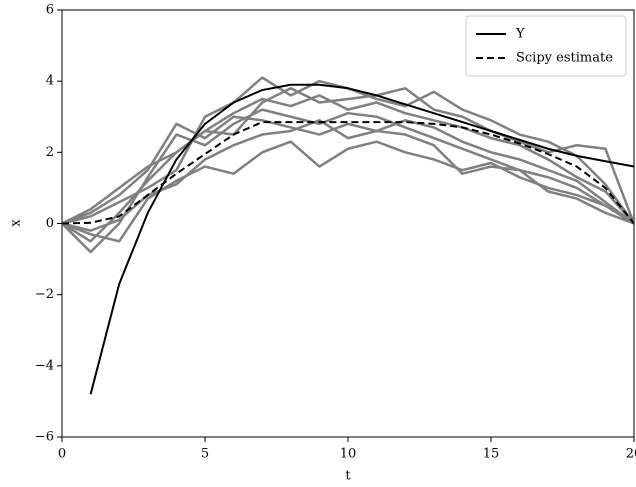 The width and height of the screenshot is (636, 487). I want to click on y-tick-label: −6, so click(44, 437).